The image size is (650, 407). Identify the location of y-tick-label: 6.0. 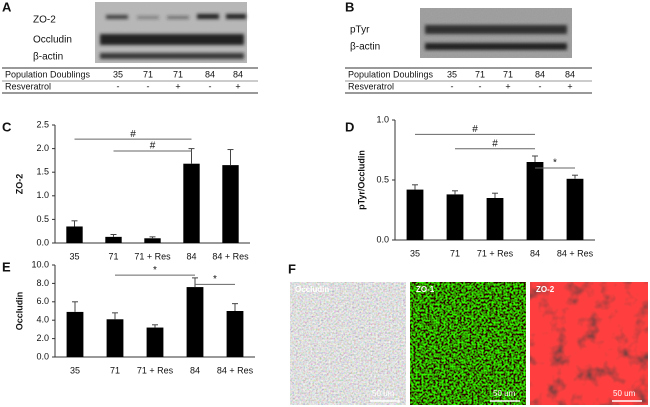
(42, 301).